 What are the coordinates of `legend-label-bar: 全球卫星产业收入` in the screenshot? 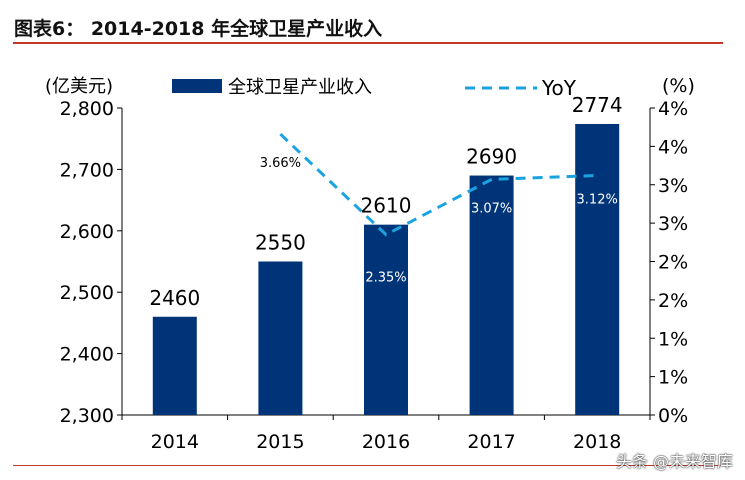 It's located at (300, 87).